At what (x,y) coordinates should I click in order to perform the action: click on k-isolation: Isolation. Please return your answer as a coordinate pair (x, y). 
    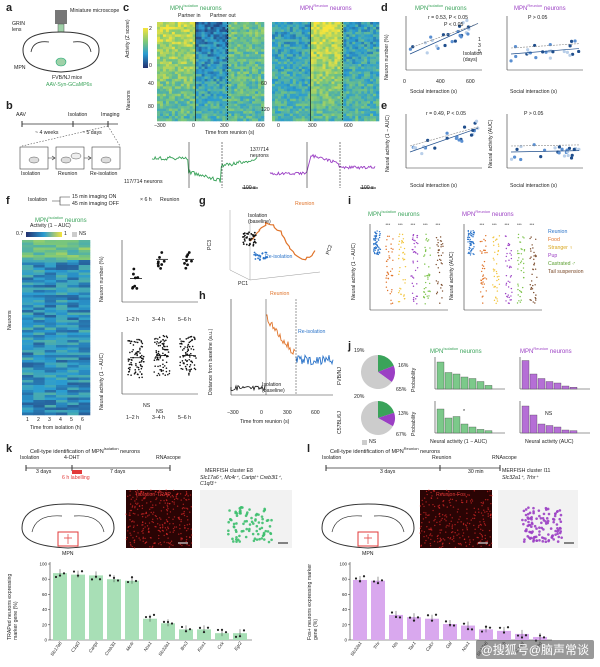
    Looking at the image, I should click on (30, 458).